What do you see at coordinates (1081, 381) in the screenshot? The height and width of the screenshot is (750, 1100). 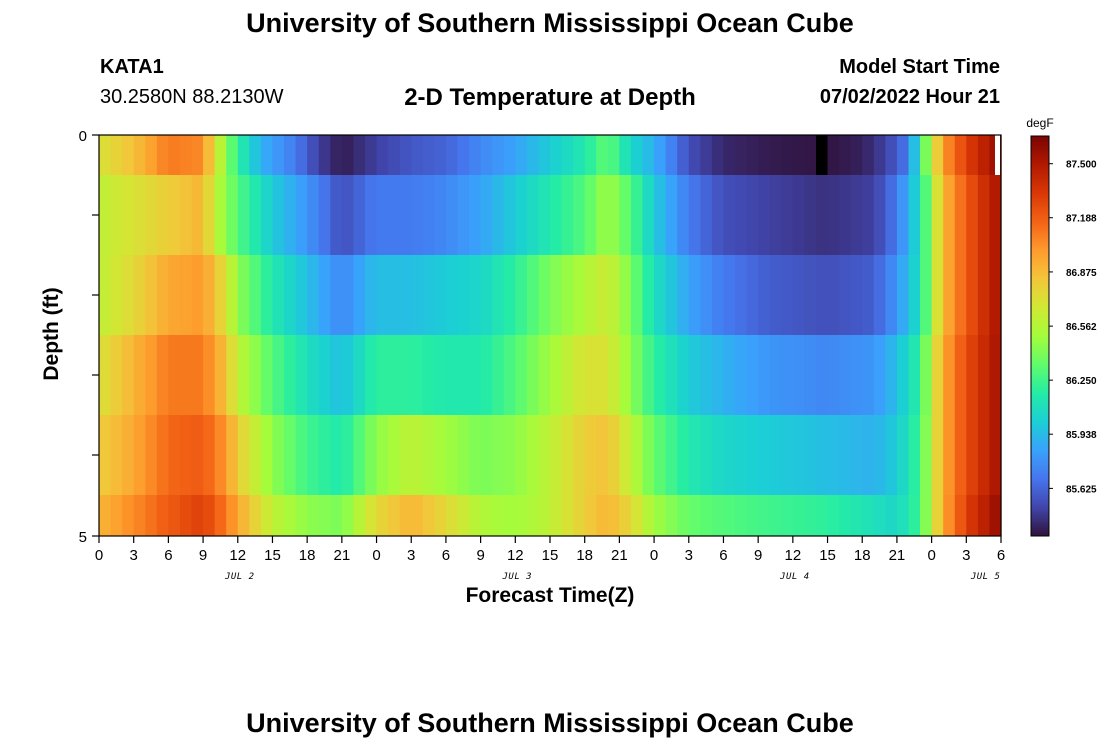 I see `colorbar-tick-label: 86.250` at bounding box center [1081, 381].